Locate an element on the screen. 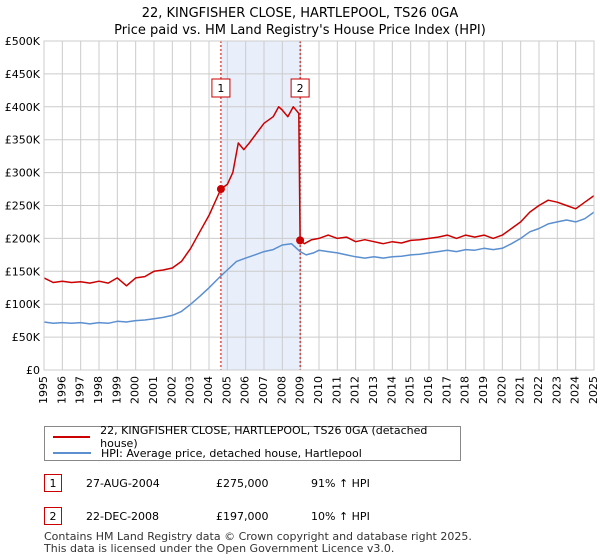  y-tick-label: £100K is located at coordinates (23, 304).